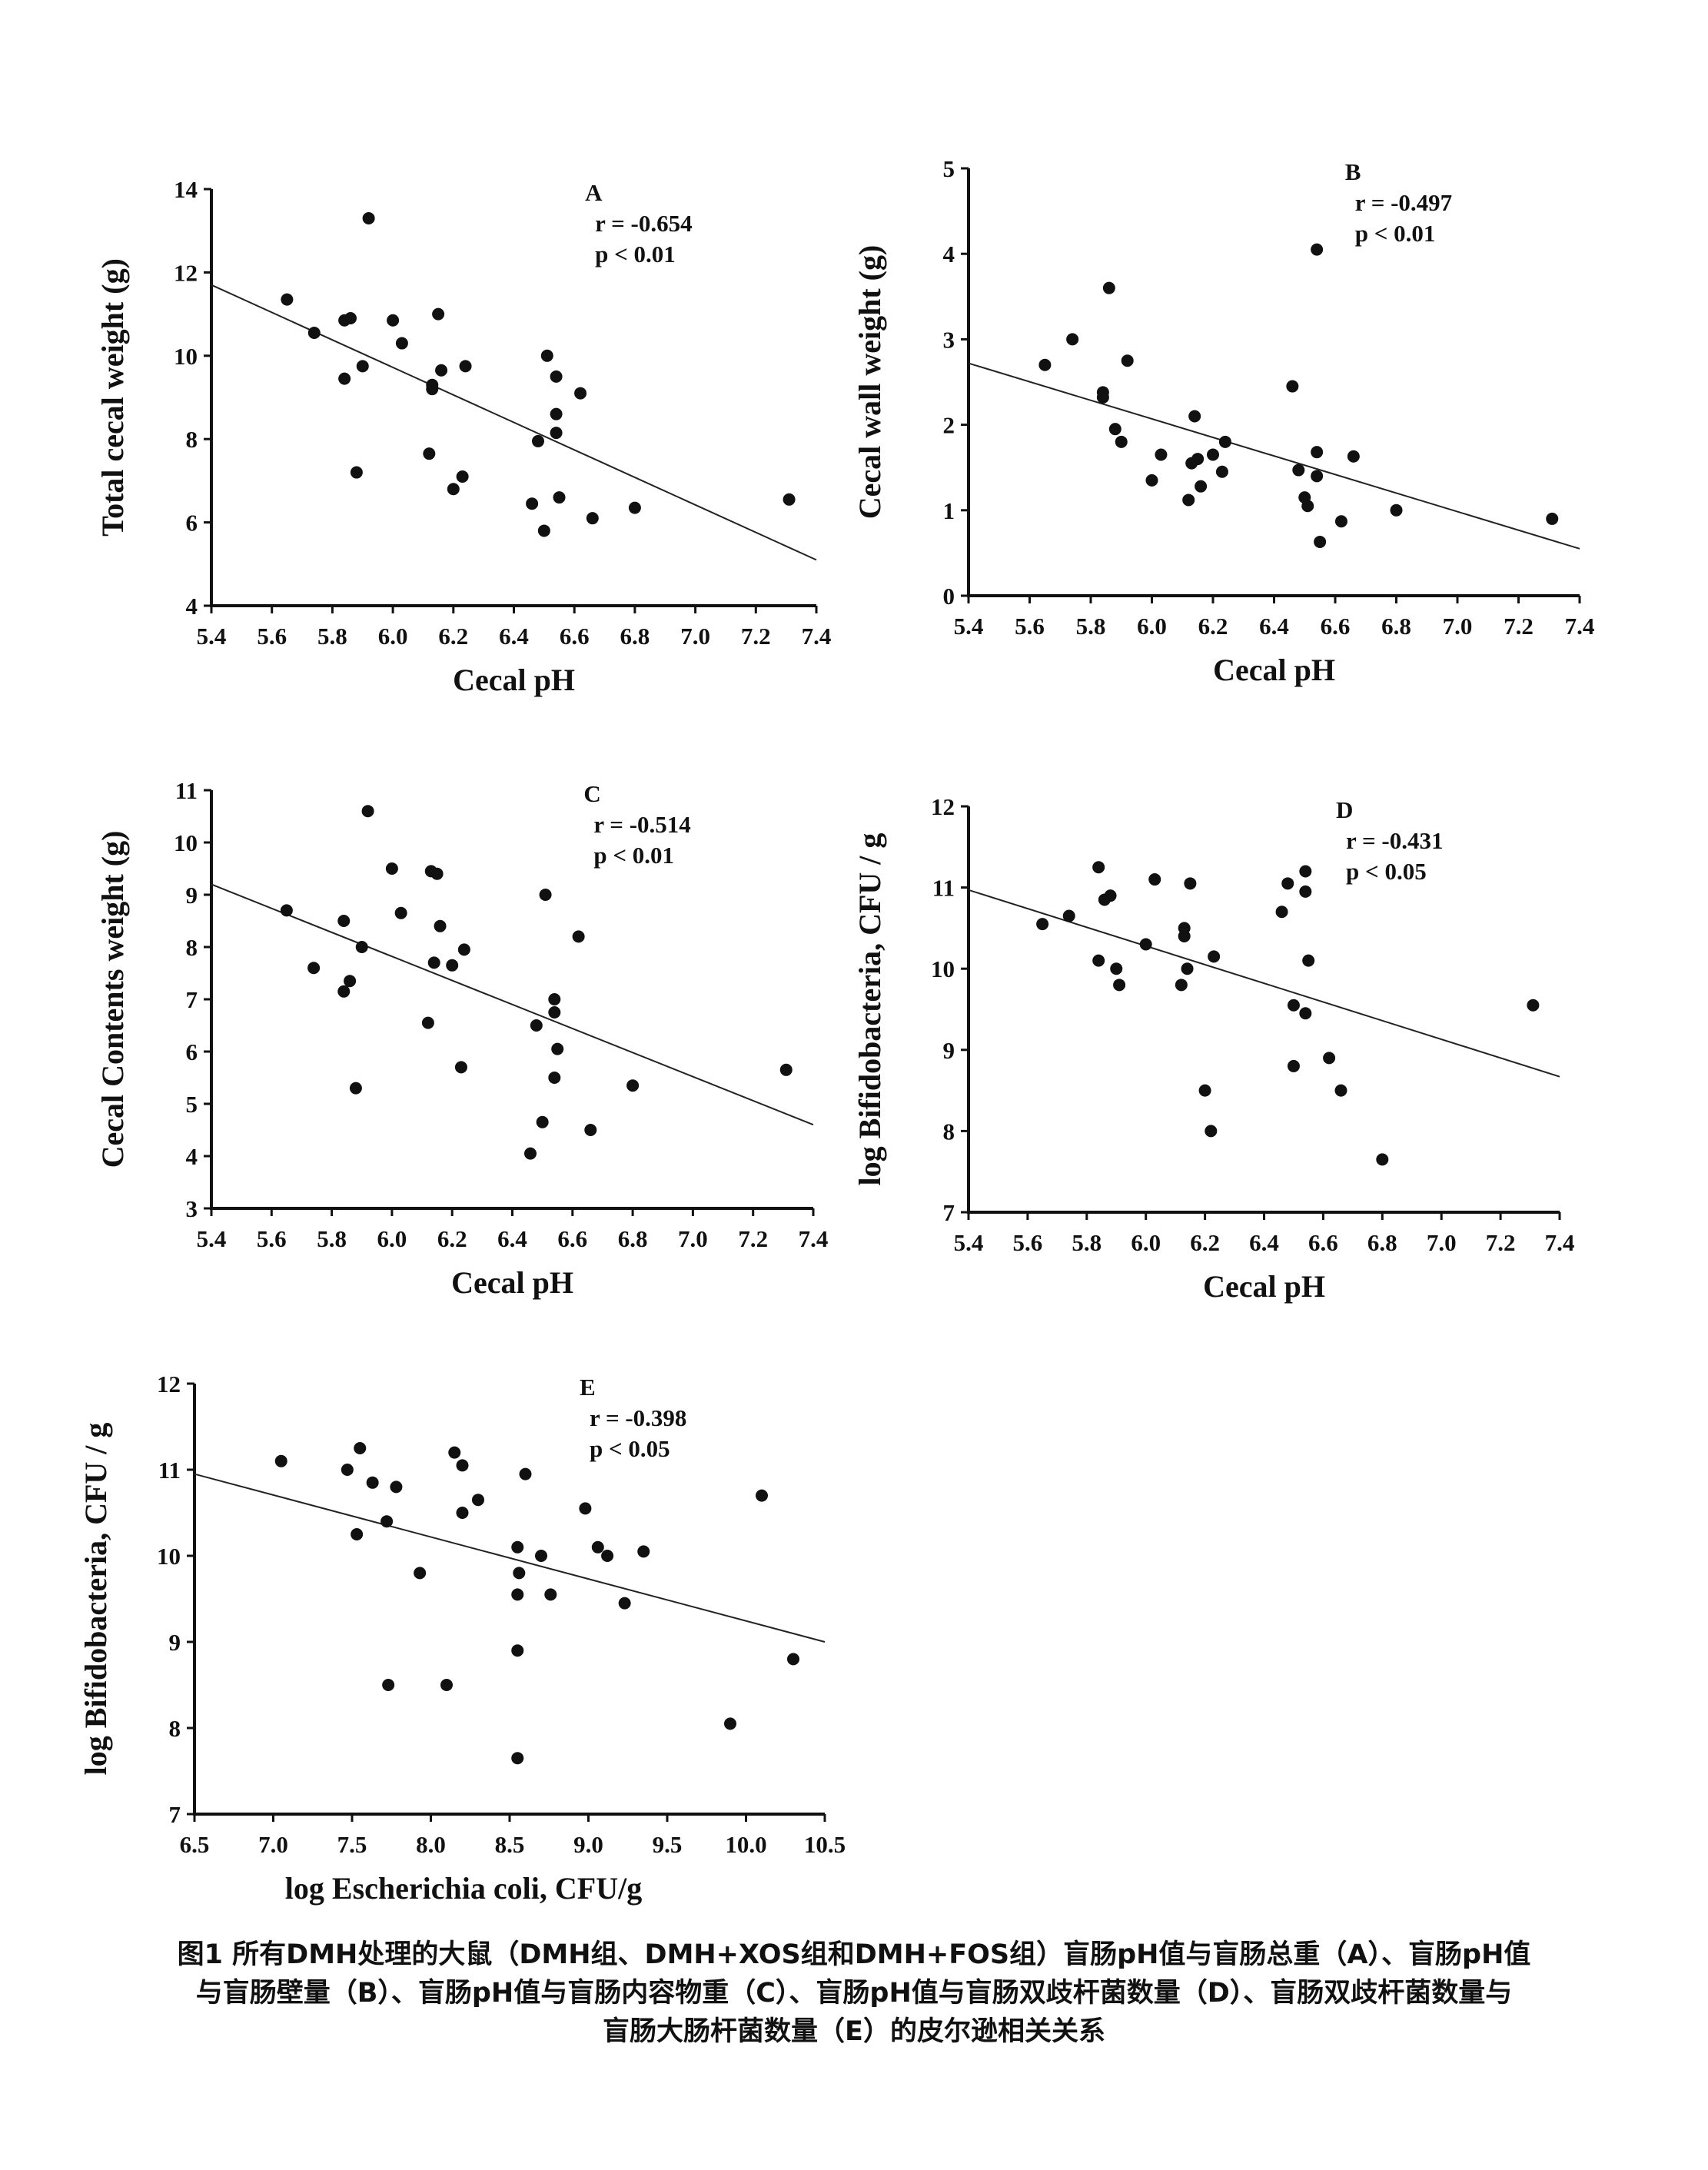 The height and width of the screenshot is (2170, 1708). What do you see at coordinates (588, 1387) in the screenshot?
I see `panel-letter-e: E` at bounding box center [588, 1387].